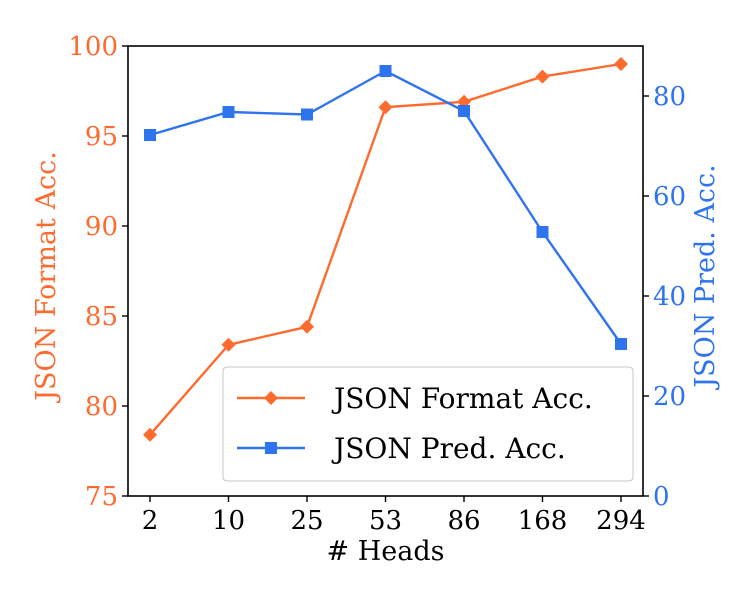  What do you see at coordinates (543, 521) in the screenshot?
I see `x-tick-label: 168` at bounding box center [543, 521].